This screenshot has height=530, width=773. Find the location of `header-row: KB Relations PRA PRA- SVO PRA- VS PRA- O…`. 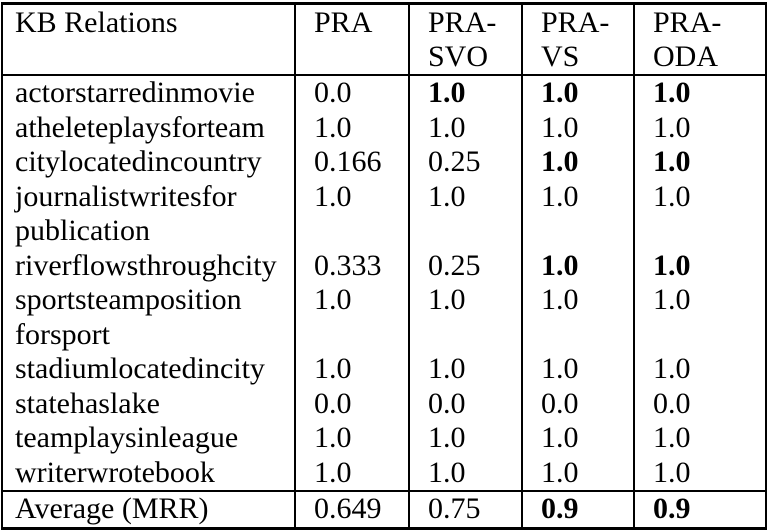

header-row: KB Relations PRA PRA- SVO PRA- VS PRA- O… is located at coordinates (384, 39).